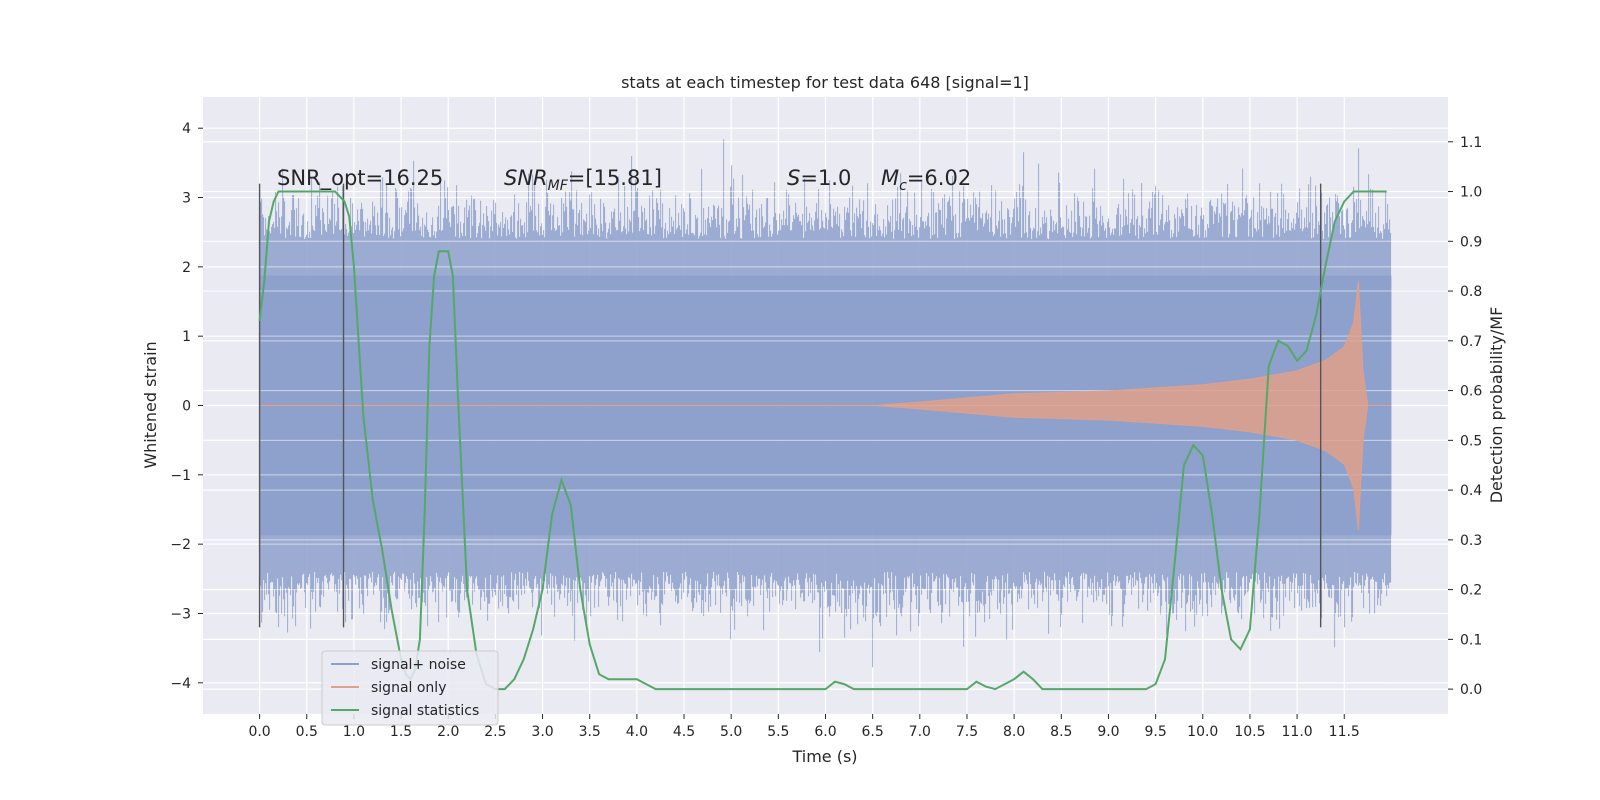 Image resolution: width=1600 pixels, height=800 pixels. Describe the element at coordinates (186, 199) in the screenshot. I see `y-tick-label-left: 3` at that location.